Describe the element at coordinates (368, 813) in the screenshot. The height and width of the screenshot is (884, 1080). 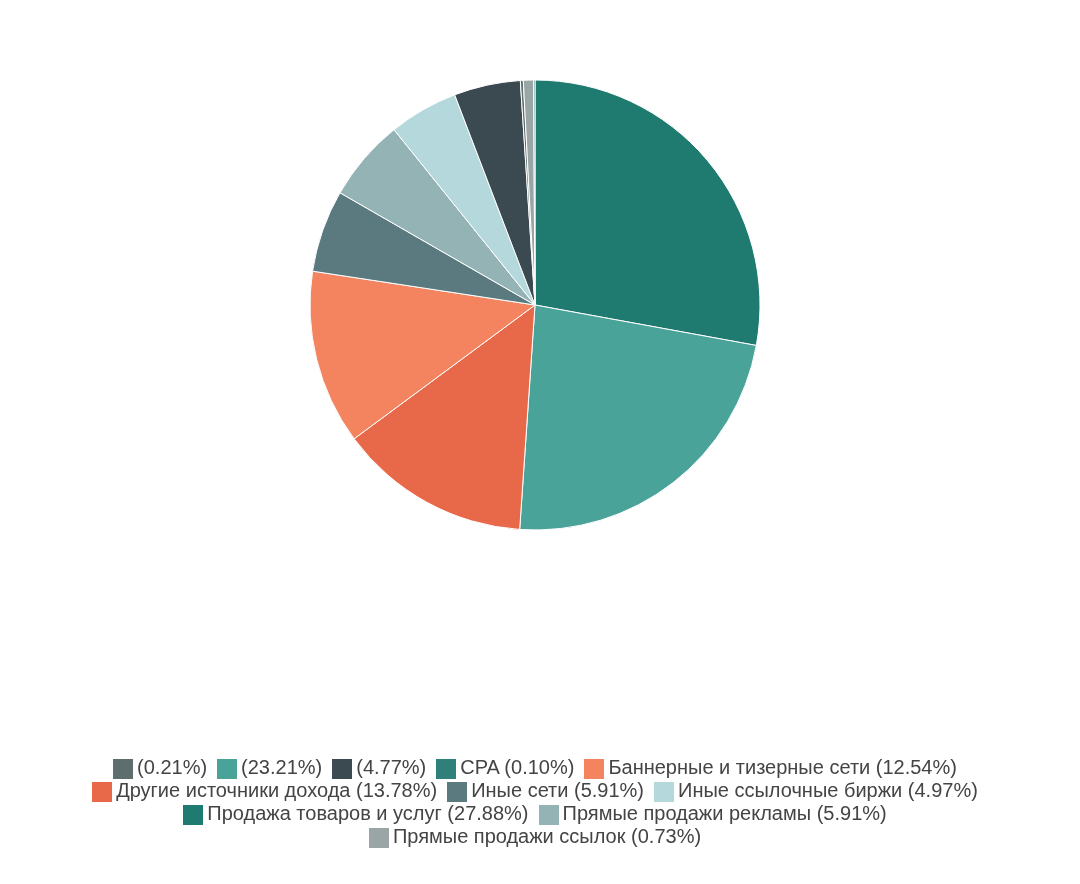
I see `legend-label: Продажа товаров и услуг (27.88%)` at that location.